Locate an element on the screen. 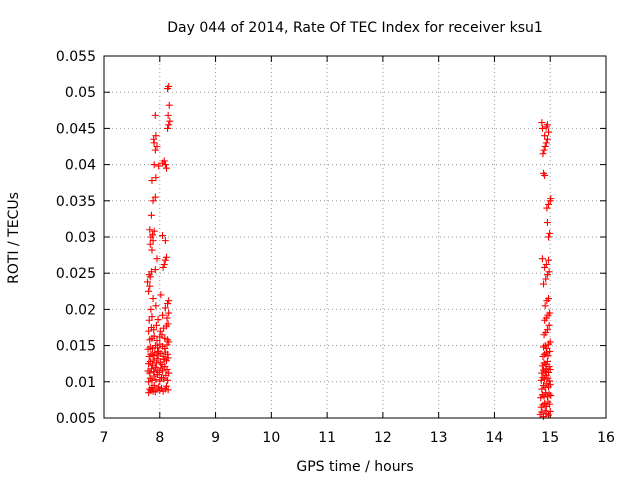 This screenshot has width=640, height=480. y-tick-label: 0.015 is located at coordinates (76, 347).